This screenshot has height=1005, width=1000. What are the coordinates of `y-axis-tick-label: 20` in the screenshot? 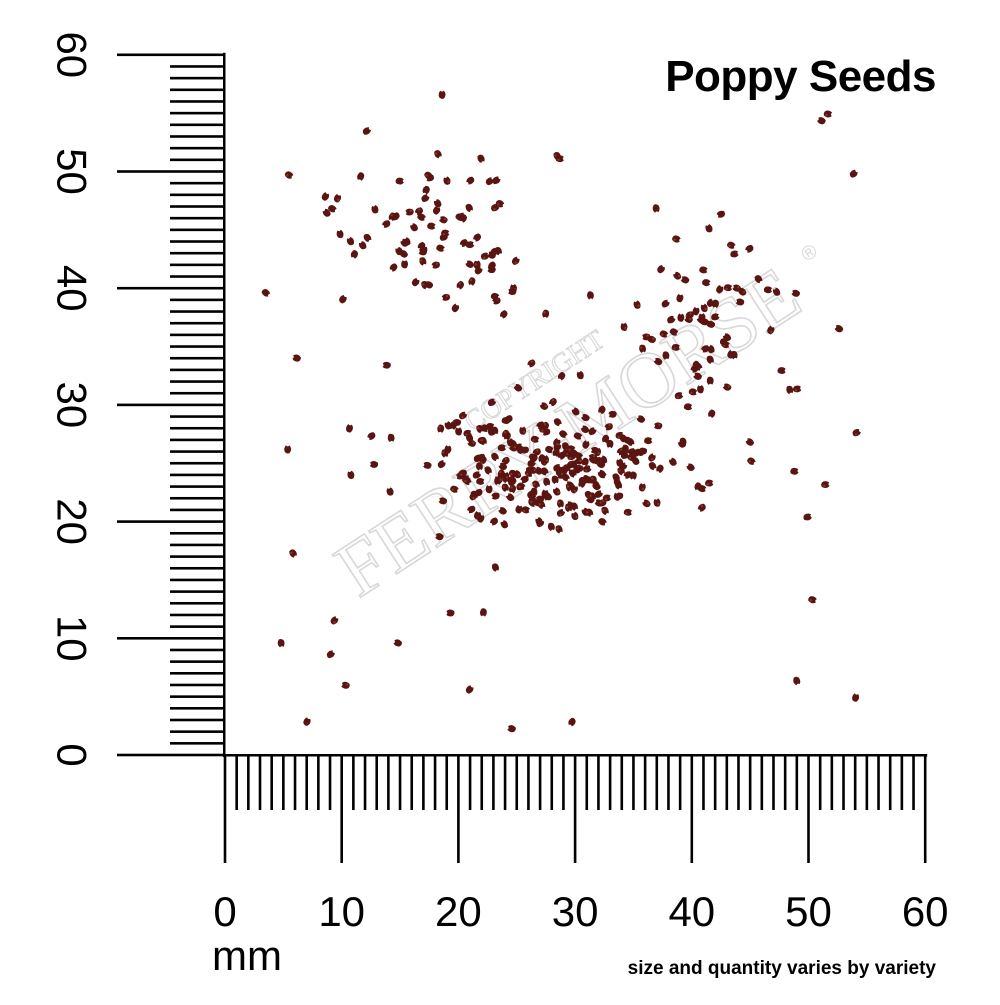 It's located at (72, 521).